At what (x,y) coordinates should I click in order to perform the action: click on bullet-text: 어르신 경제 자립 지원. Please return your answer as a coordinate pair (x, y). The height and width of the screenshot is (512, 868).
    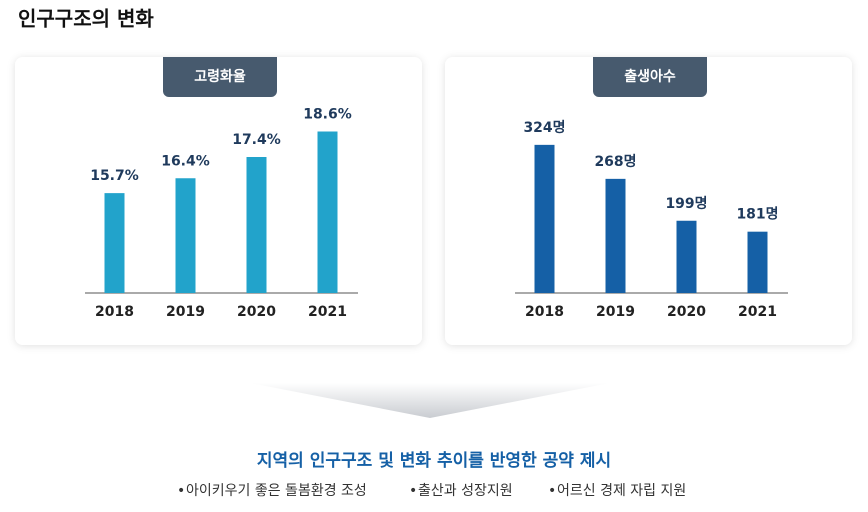
    Looking at the image, I should click on (621, 491).